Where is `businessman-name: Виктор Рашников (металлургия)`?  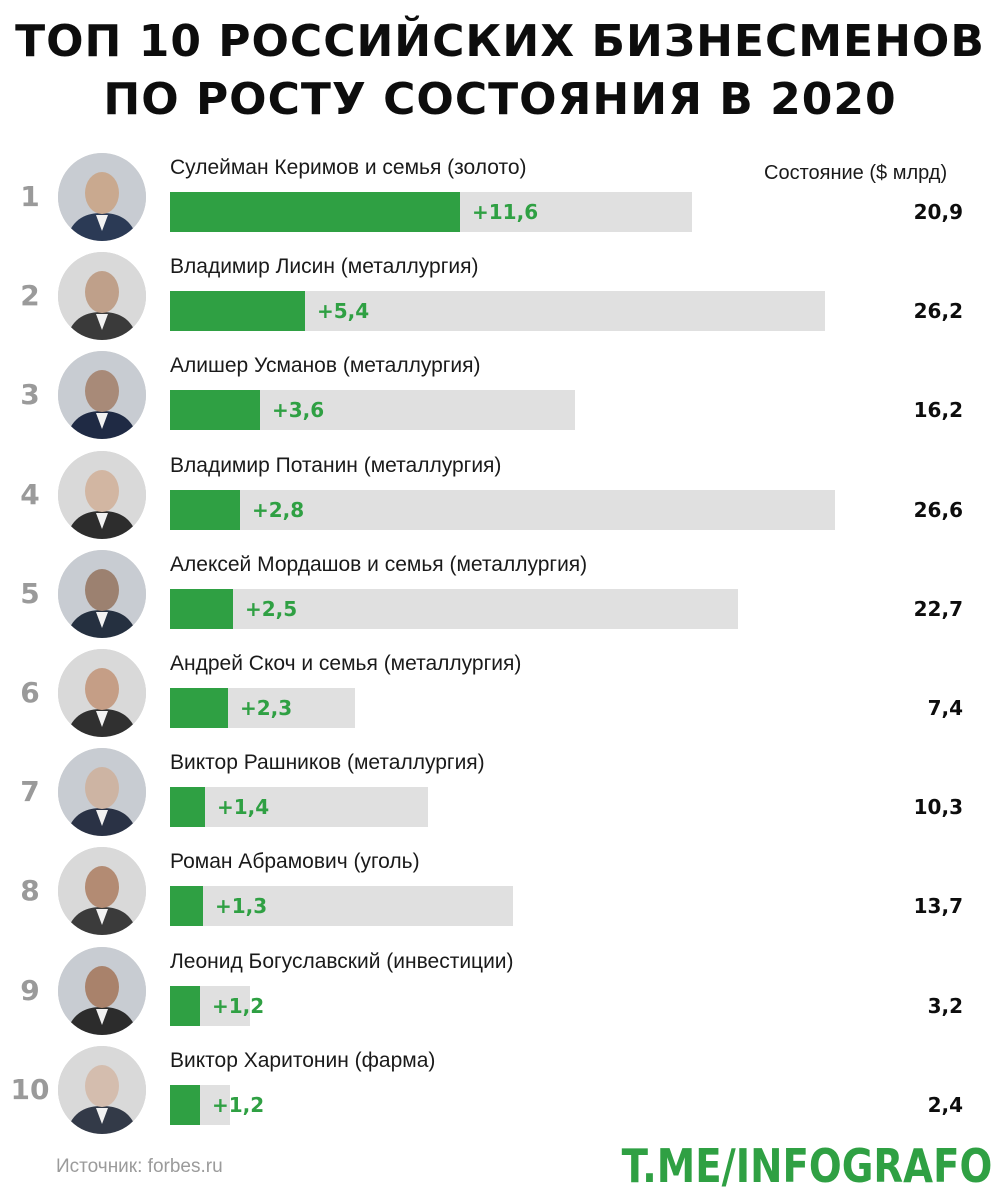
businessman-name: Виктор Рашников (металлургия) is located at coordinates (327, 762).